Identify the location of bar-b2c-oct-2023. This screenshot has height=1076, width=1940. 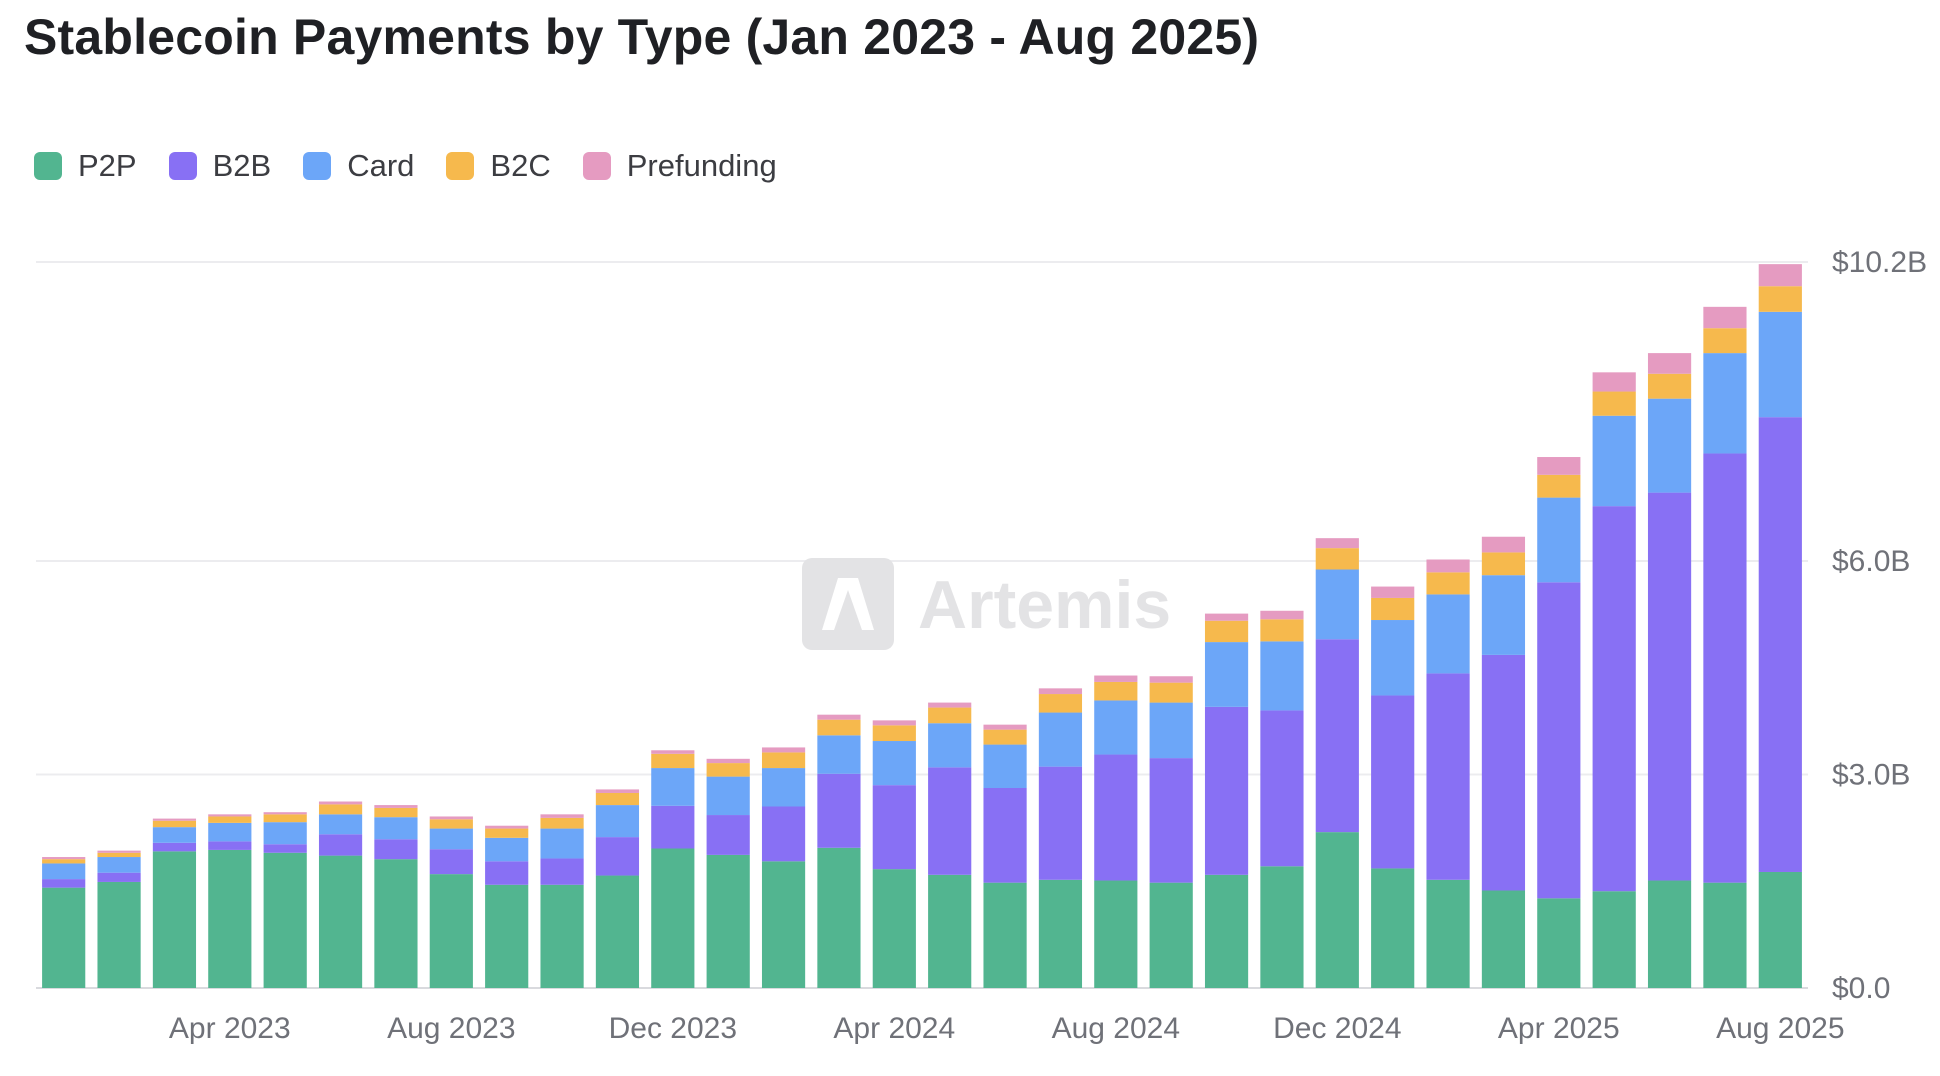
(562, 823).